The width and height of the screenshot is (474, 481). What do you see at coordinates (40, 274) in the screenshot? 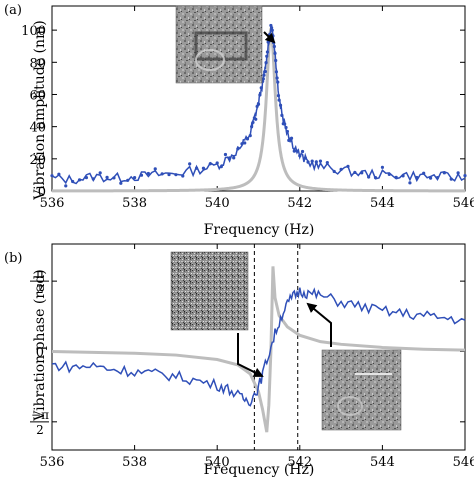
I see `y-tick-label-numerator: π` at bounding box center [40, 274].